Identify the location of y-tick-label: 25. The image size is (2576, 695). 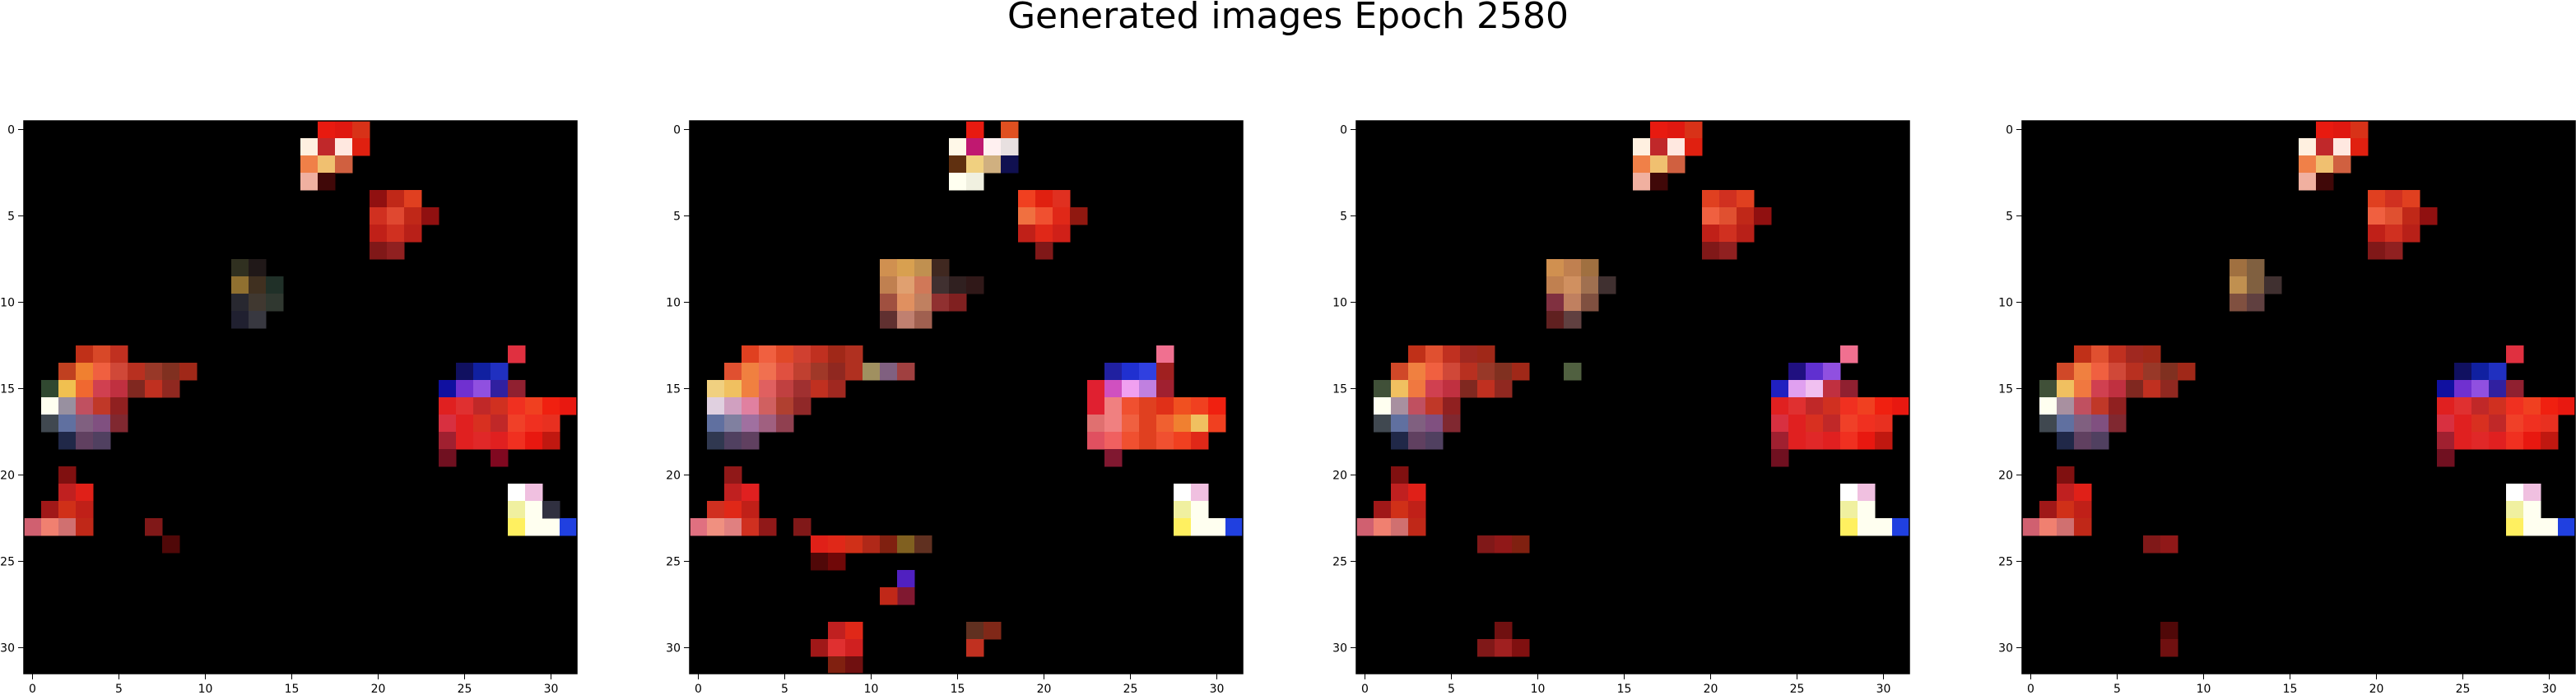
(673, 562).